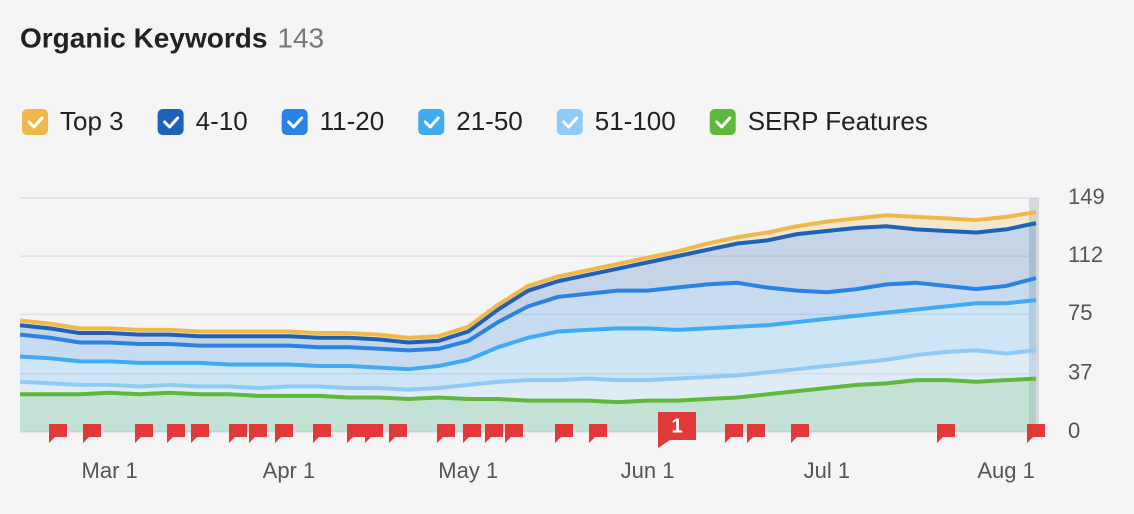 This screenshot has width=1134, height=514. What do you see at coordinates (352, 121) in the screenshot?
I see `legend-label: 11-20` at bounding box center [352, 121].